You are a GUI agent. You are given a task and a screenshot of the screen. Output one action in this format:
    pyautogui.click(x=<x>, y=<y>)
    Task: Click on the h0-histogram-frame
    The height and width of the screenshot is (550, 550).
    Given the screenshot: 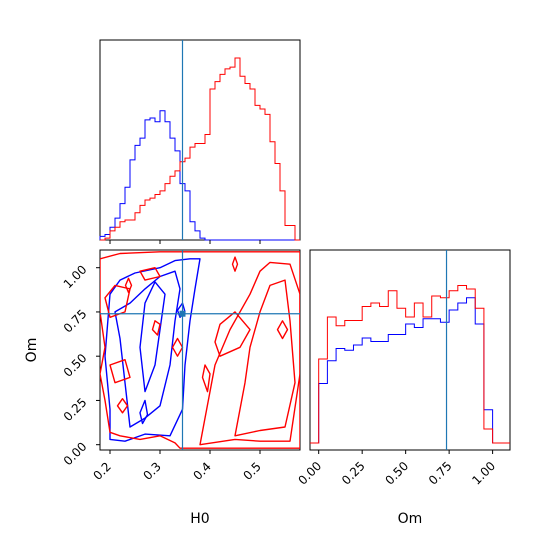 What is the action you would take?
    pyautogui.click(x=200, y=140)
    